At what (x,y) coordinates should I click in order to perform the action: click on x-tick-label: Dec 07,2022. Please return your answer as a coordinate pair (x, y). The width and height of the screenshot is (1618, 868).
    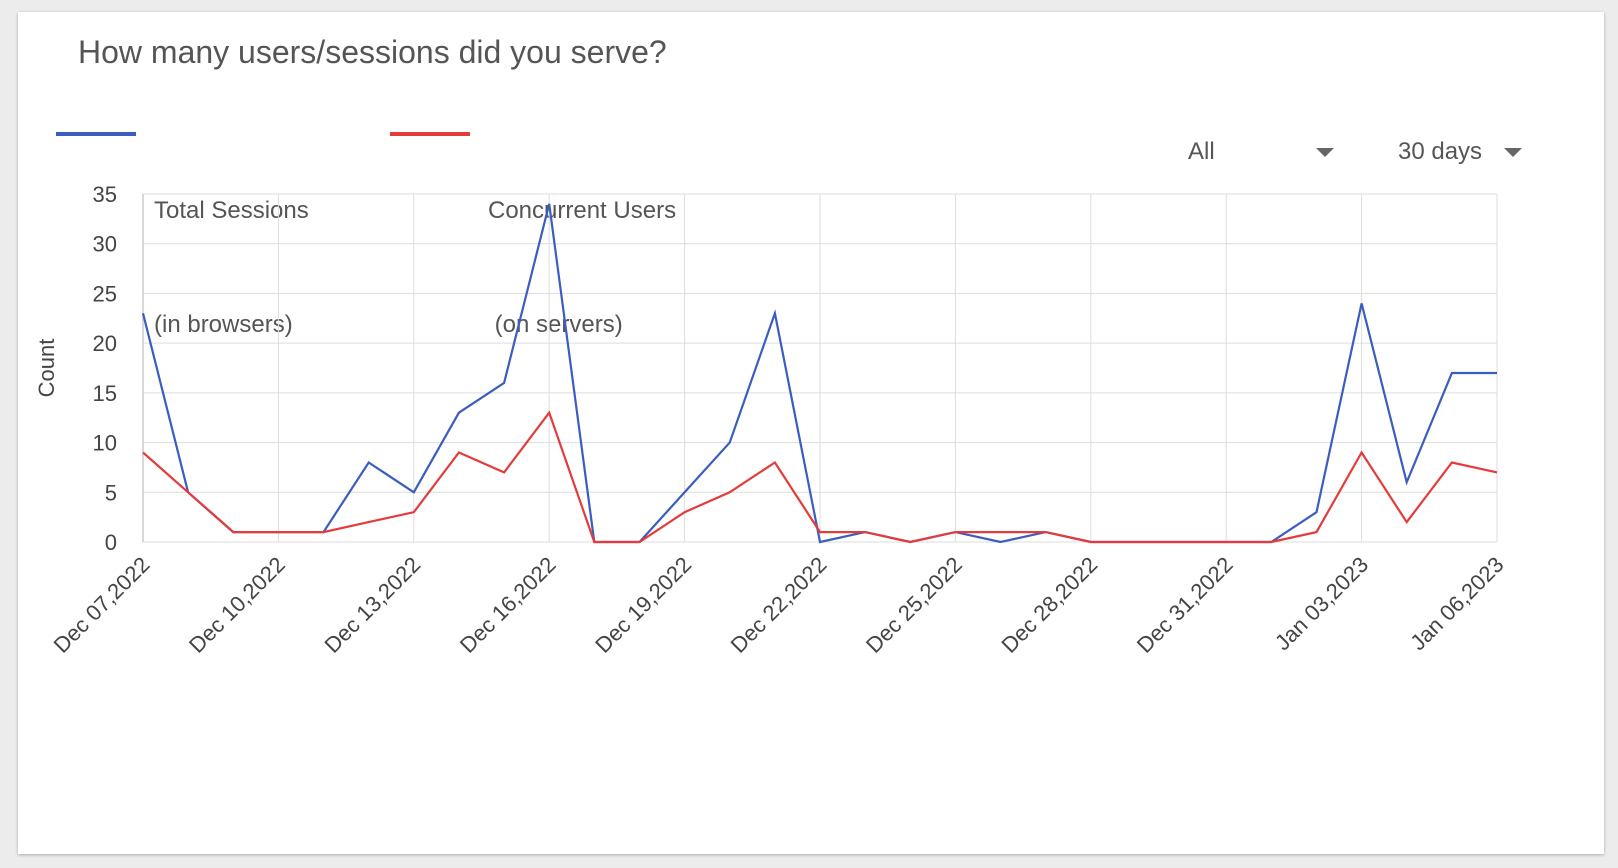
    Looking at the image, I should click on (102, 605).